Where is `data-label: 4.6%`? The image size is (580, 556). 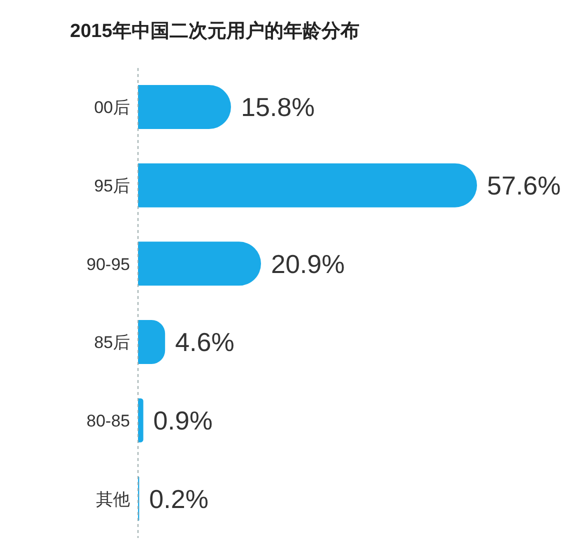
data-label: 4.6% is located at coordinates (204, 342).